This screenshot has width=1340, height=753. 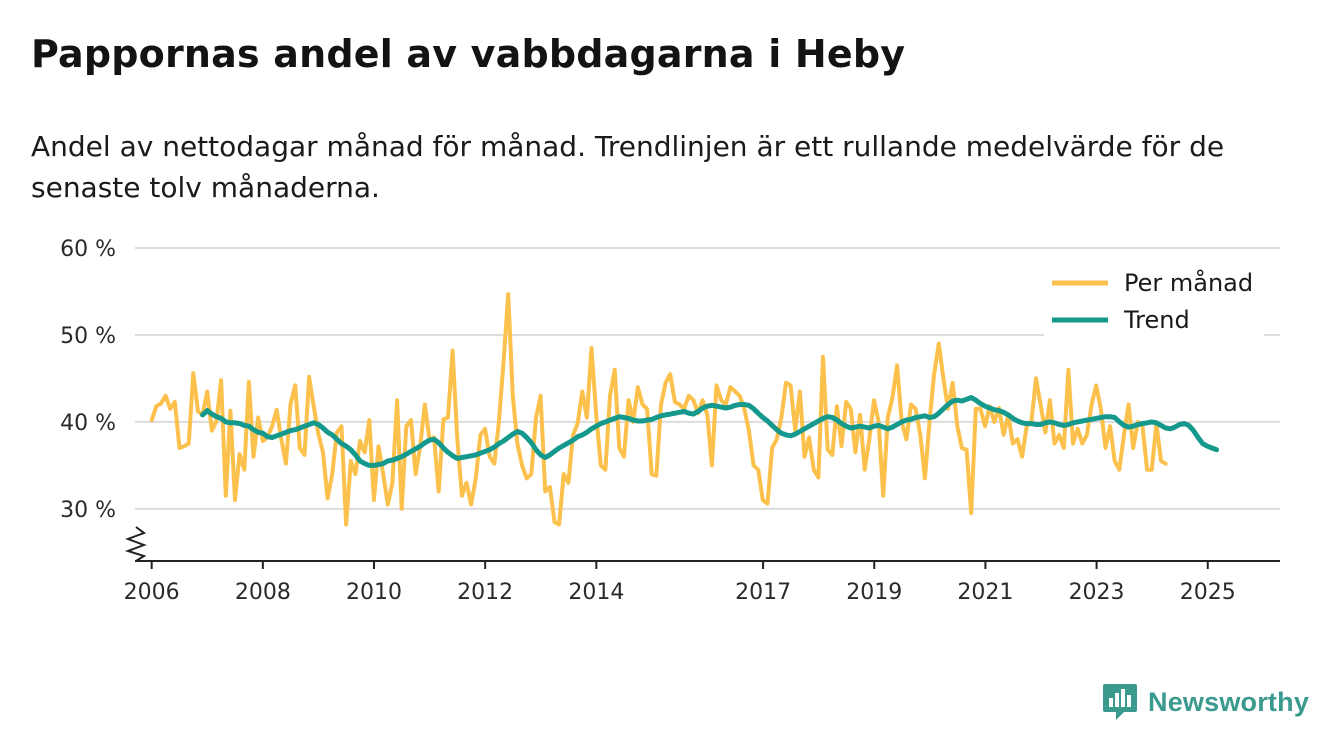 What do you see at coordinates (763, 592) in the screenshot?
I see `x-tick-label: 2017` at bounding box center [763, 592].